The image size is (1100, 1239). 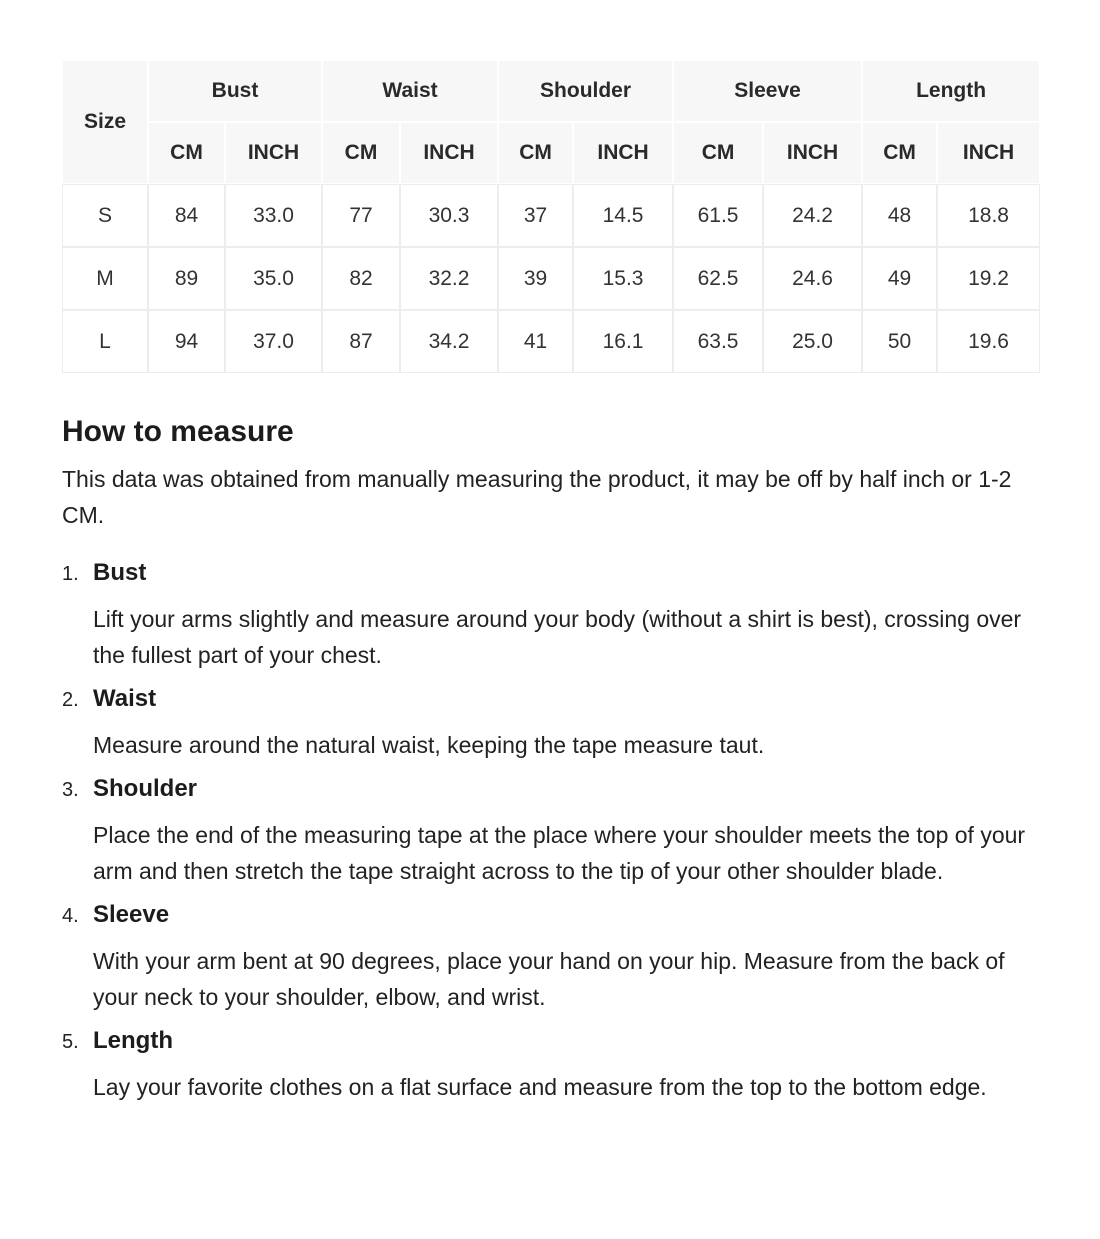 What do you see at coordinates (186, 278) in the screenshot?
I see `value-cell: 89` at bounding box center [186, 278].